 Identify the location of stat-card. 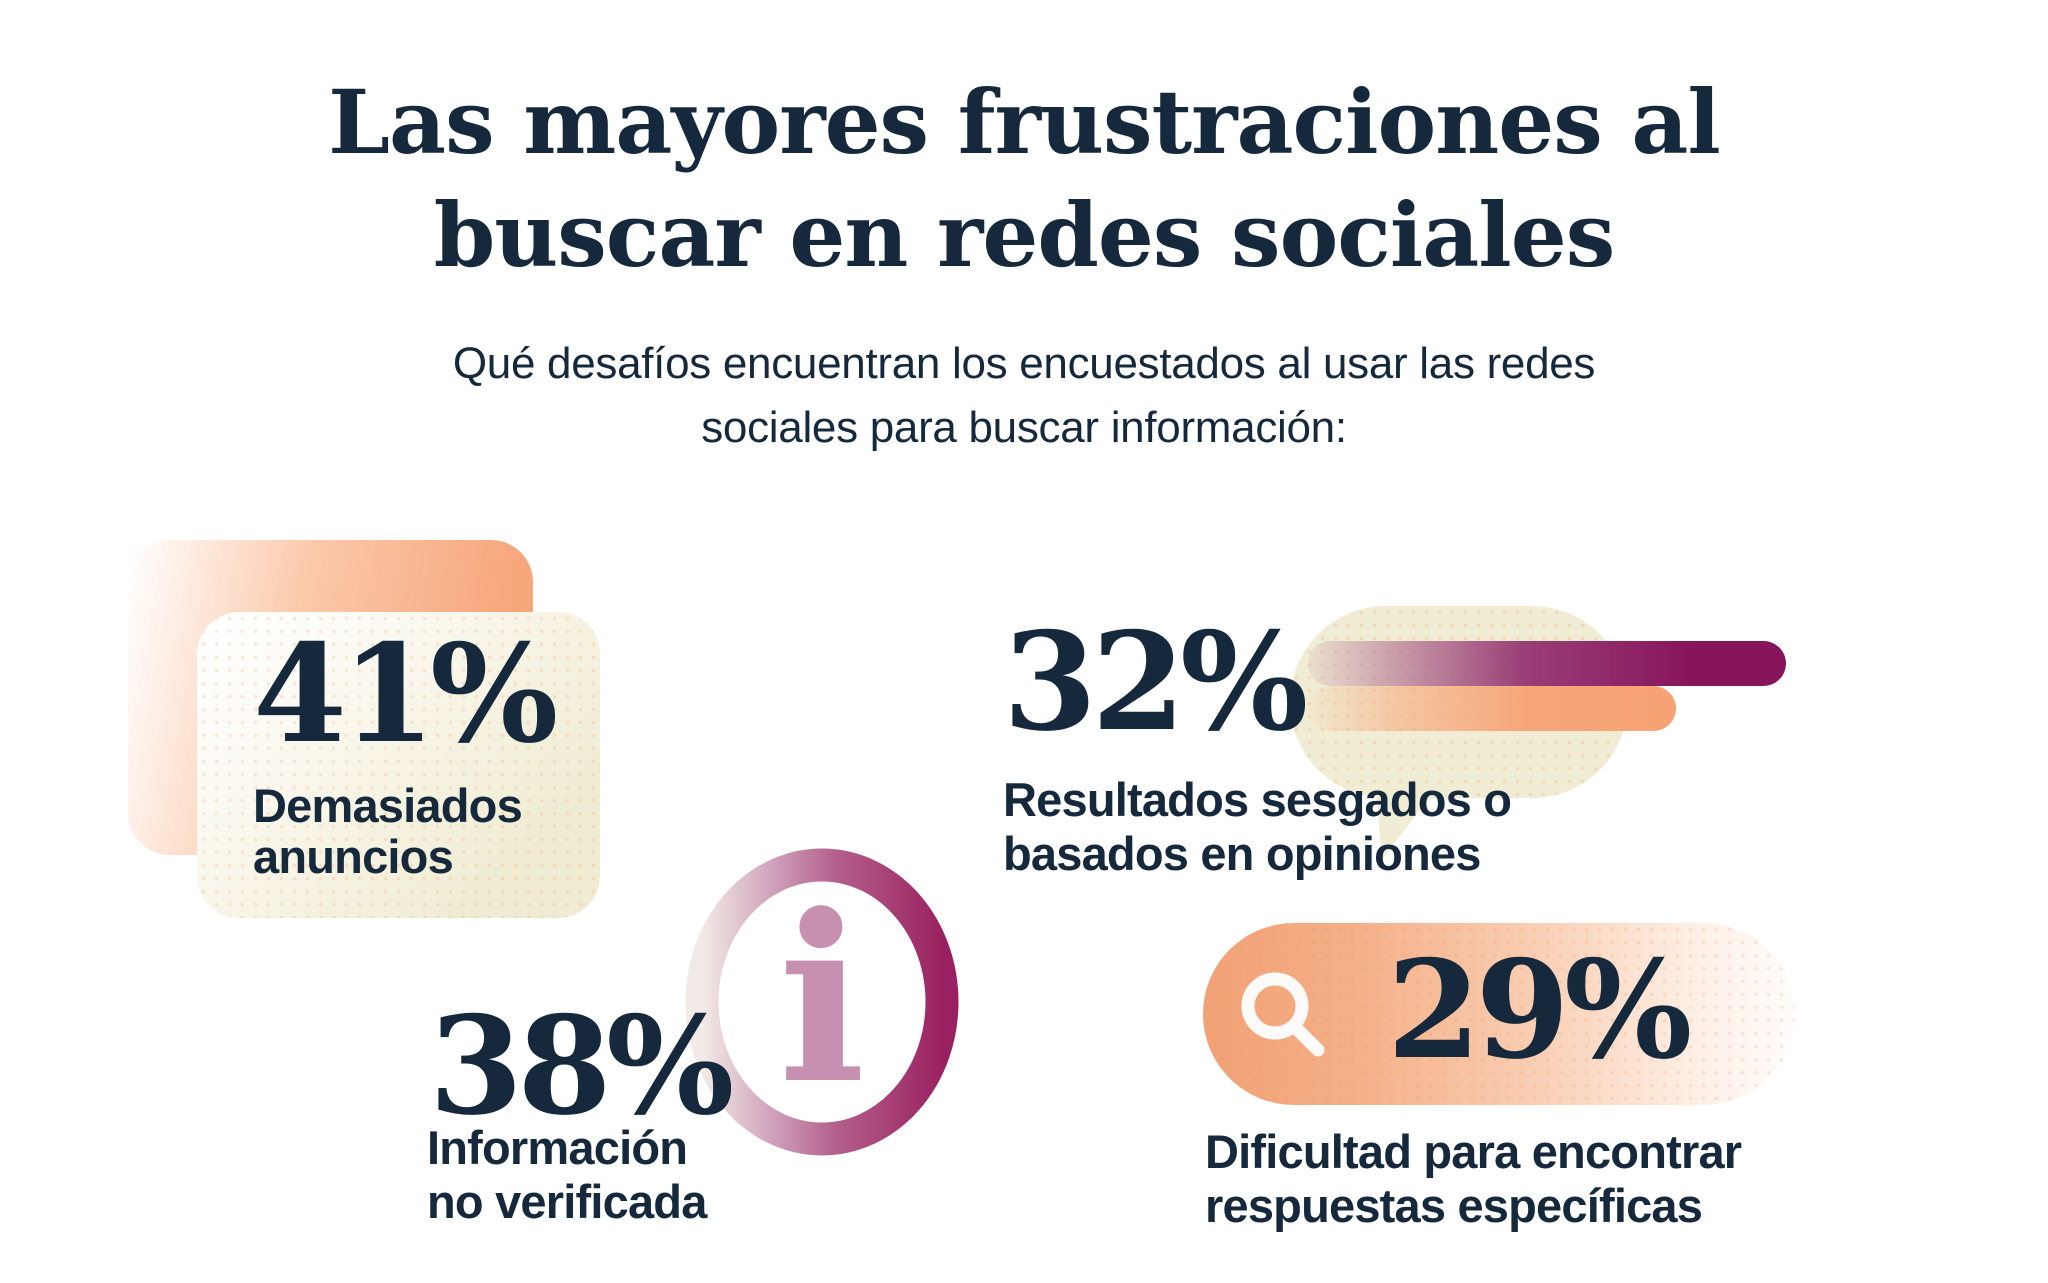
(398, 765).